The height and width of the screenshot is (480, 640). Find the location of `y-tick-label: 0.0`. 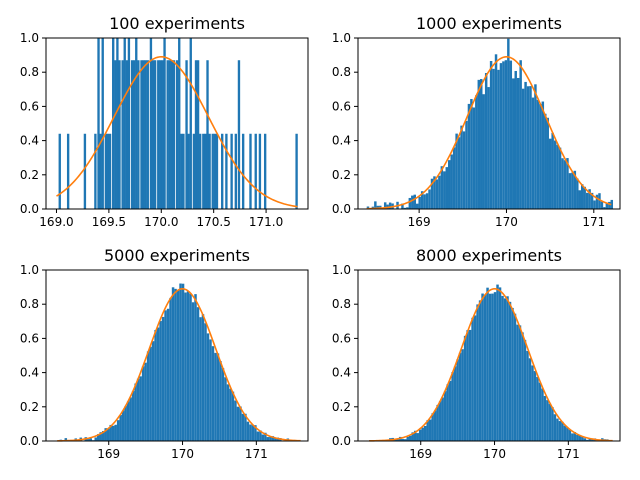

y-tick-label: 0.0 is located at coordinates (29, 441).